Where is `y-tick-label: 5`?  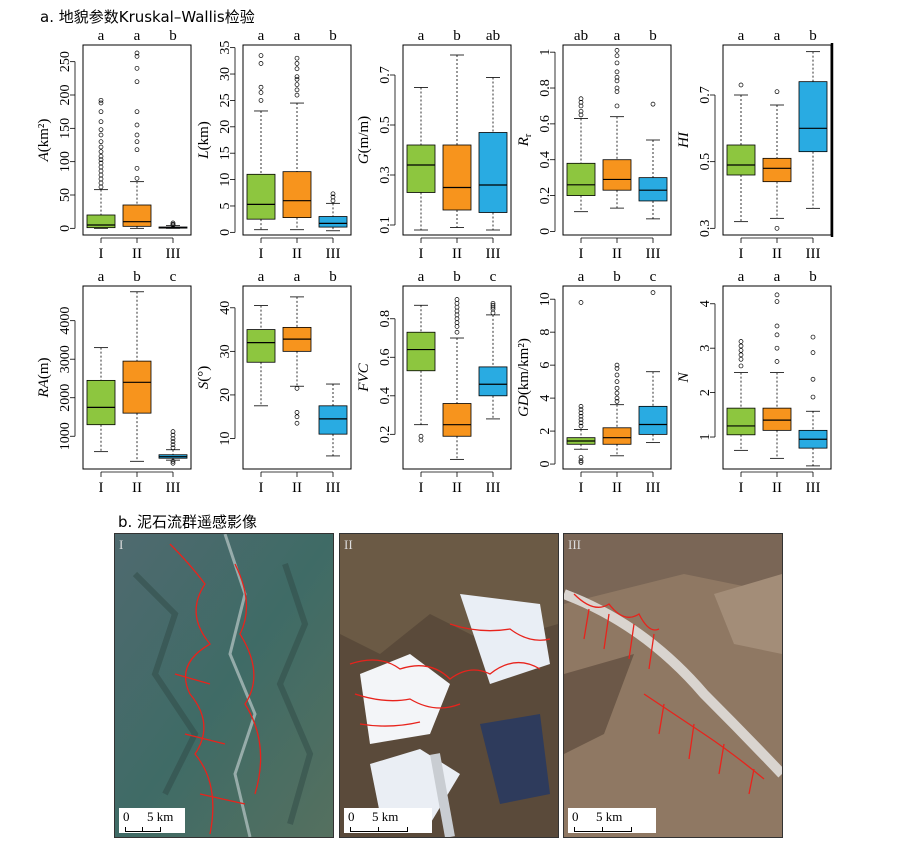
y-tick-label: 5 is located at coordinates (225, 205).